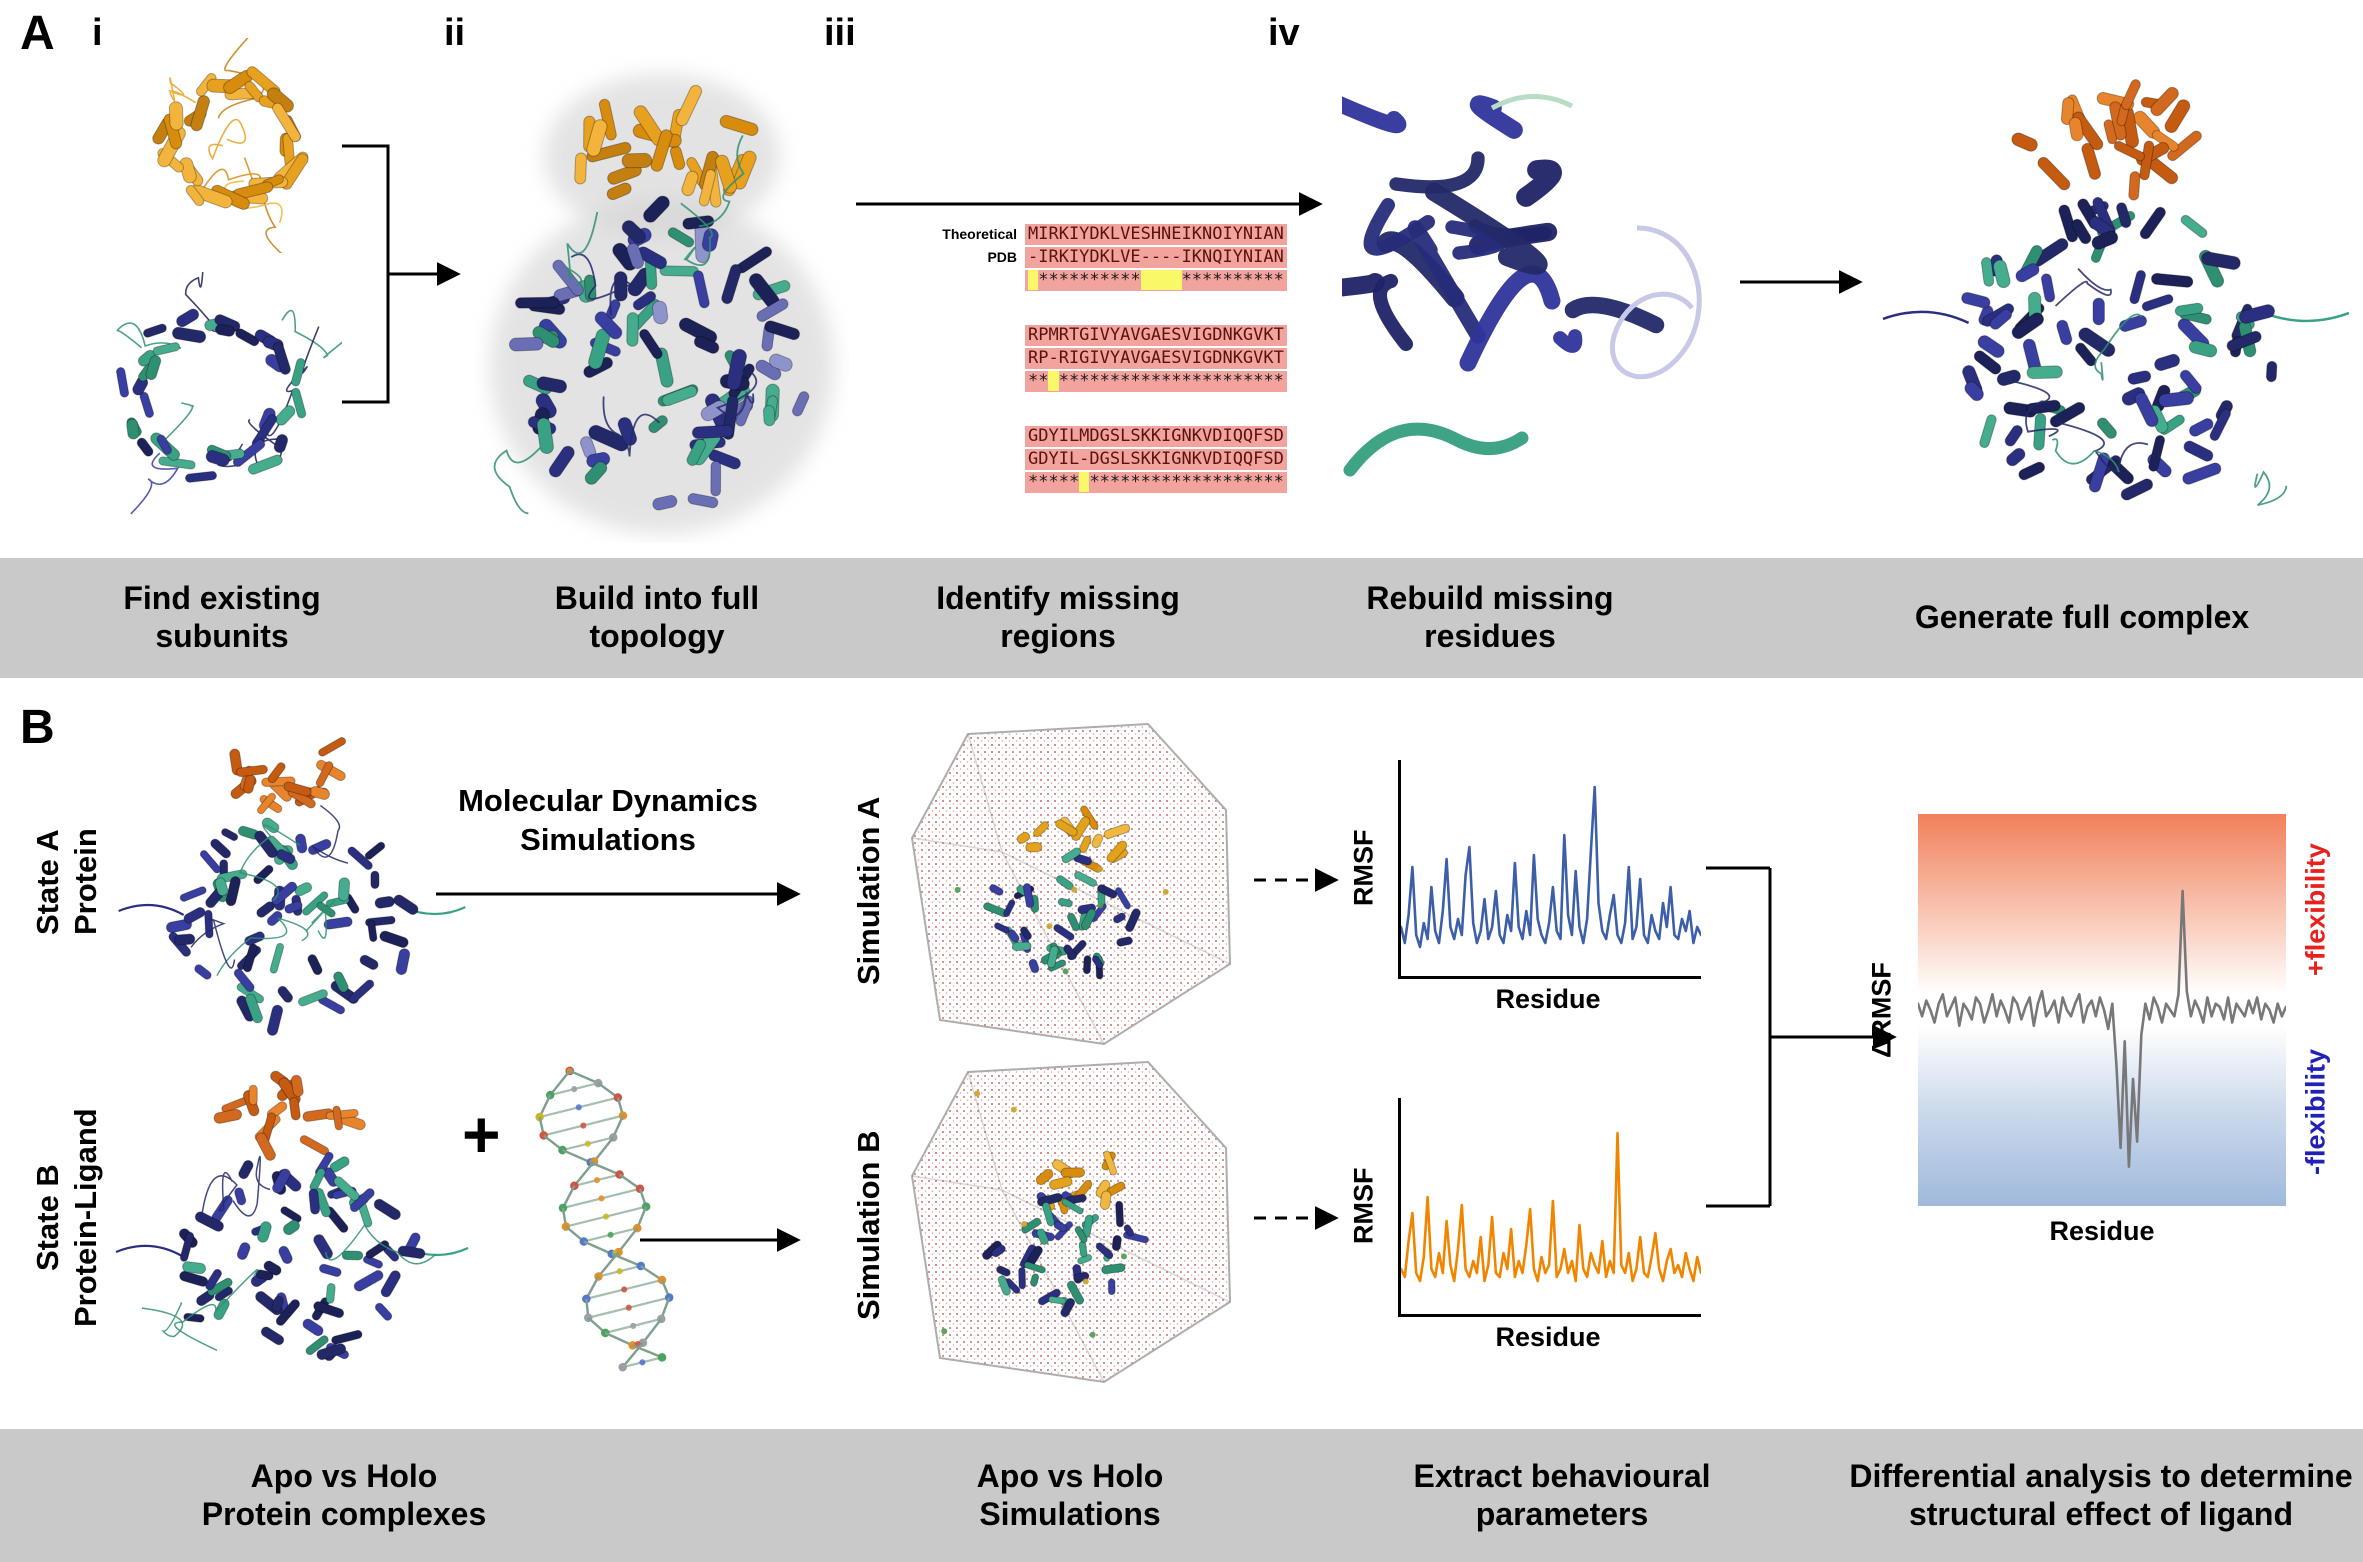 The width and height of the screenshot is (2363, 1562). What do you see at coordinates (2315, 910) in the screenshot?
I see `plus-flexibility-label: +flexibility` at bounding box center [2315, 910].